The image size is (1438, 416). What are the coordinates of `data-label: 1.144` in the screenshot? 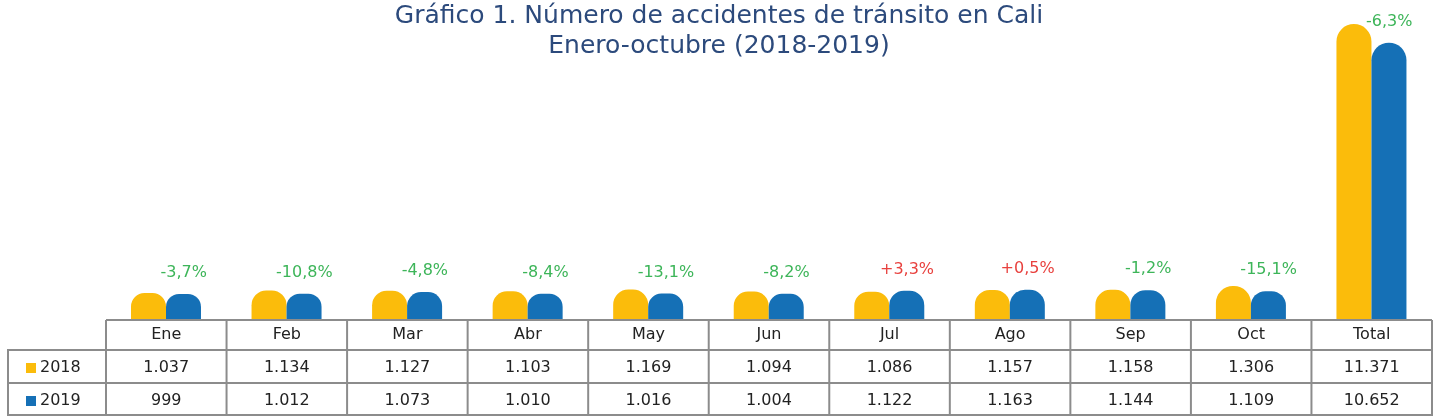 It's located at (1130, 399).